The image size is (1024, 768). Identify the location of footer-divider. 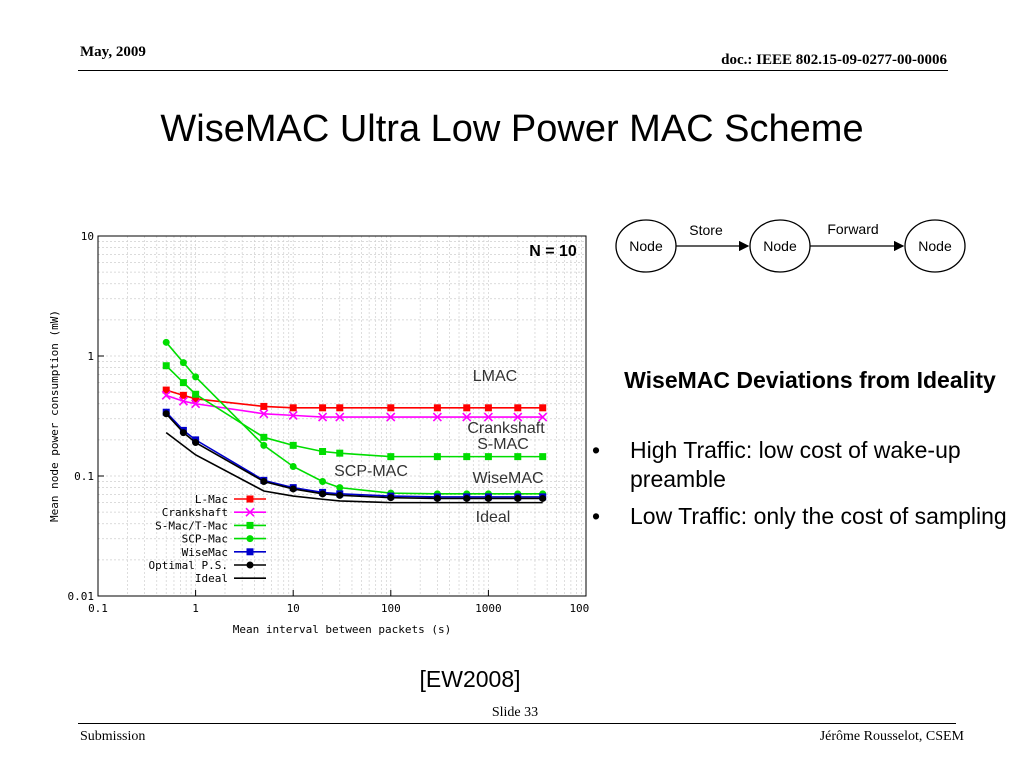
(517, 723).